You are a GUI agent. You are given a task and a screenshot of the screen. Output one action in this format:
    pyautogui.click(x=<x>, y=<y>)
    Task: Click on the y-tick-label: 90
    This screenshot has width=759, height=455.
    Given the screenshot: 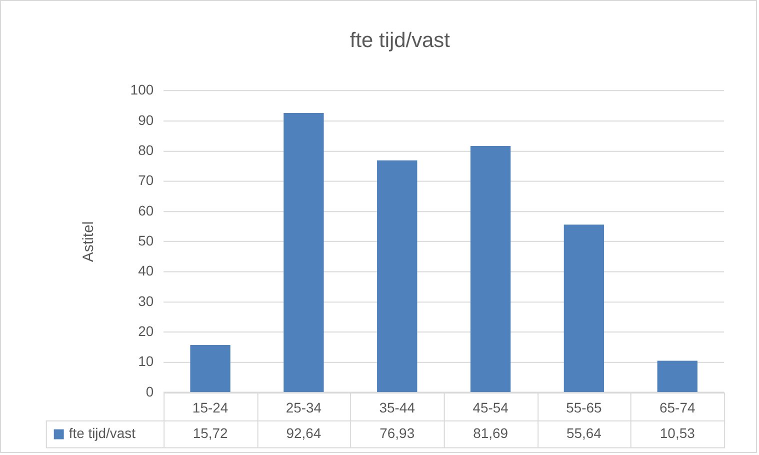 What is the action you would take?
    pyautogui.click(x=146, y=120)
    